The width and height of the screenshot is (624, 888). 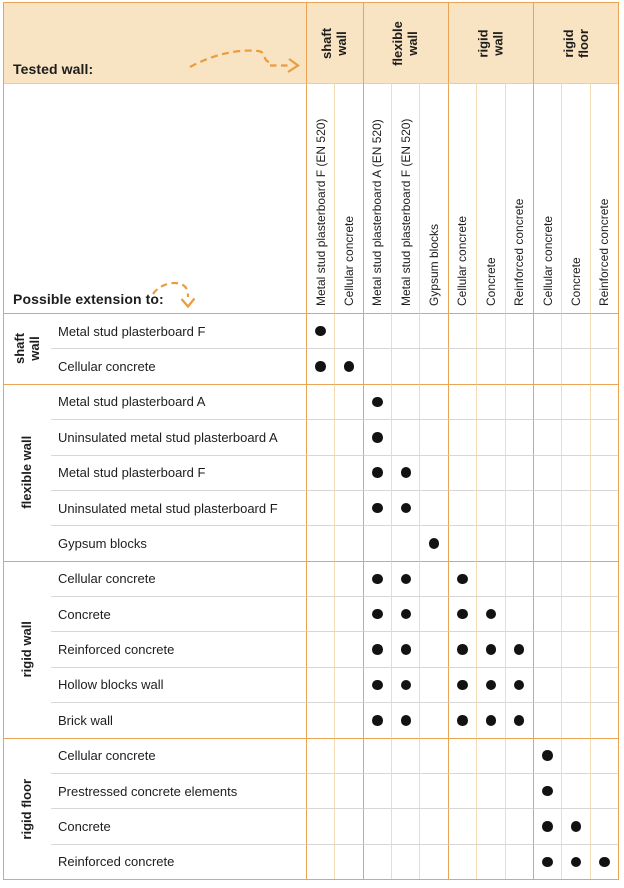 I want to click on row-label-text: Metal stud plasterboard F, so click(x=132, y=473).